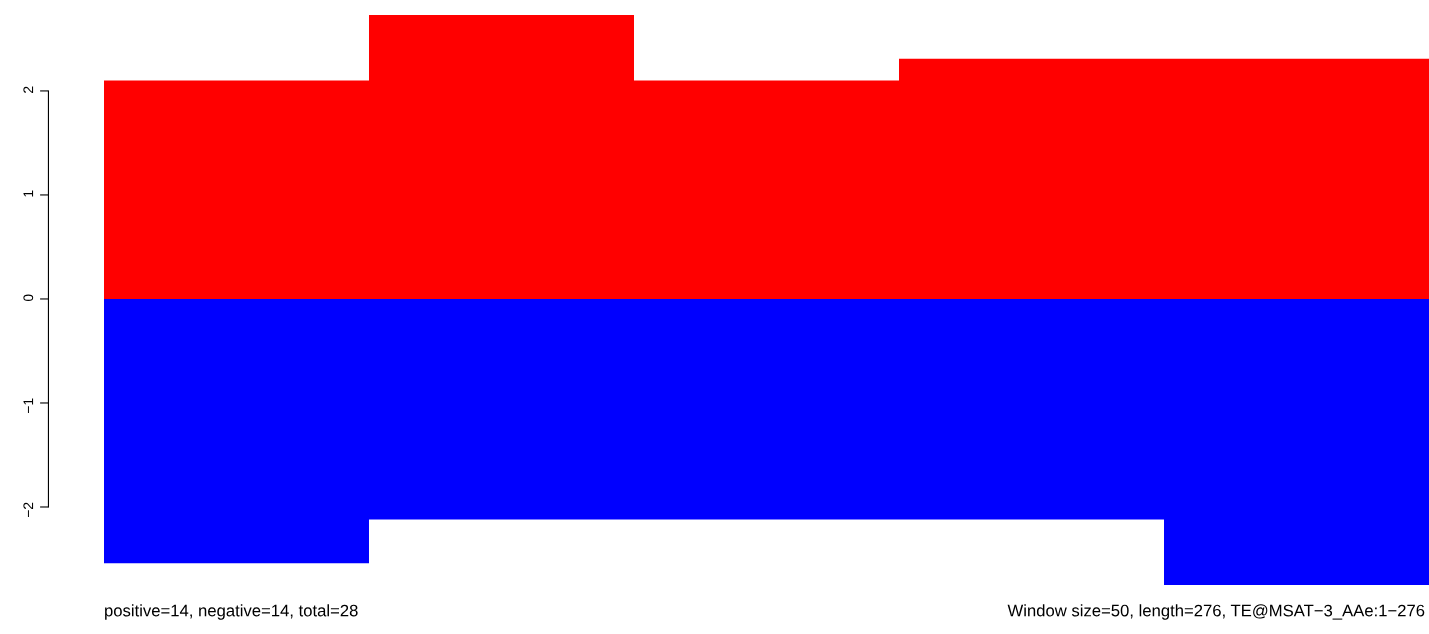 Image resolution: width=1429 pixels, height=634 pixels. I want to click on y-tick-label: −1, so click(28, 406).